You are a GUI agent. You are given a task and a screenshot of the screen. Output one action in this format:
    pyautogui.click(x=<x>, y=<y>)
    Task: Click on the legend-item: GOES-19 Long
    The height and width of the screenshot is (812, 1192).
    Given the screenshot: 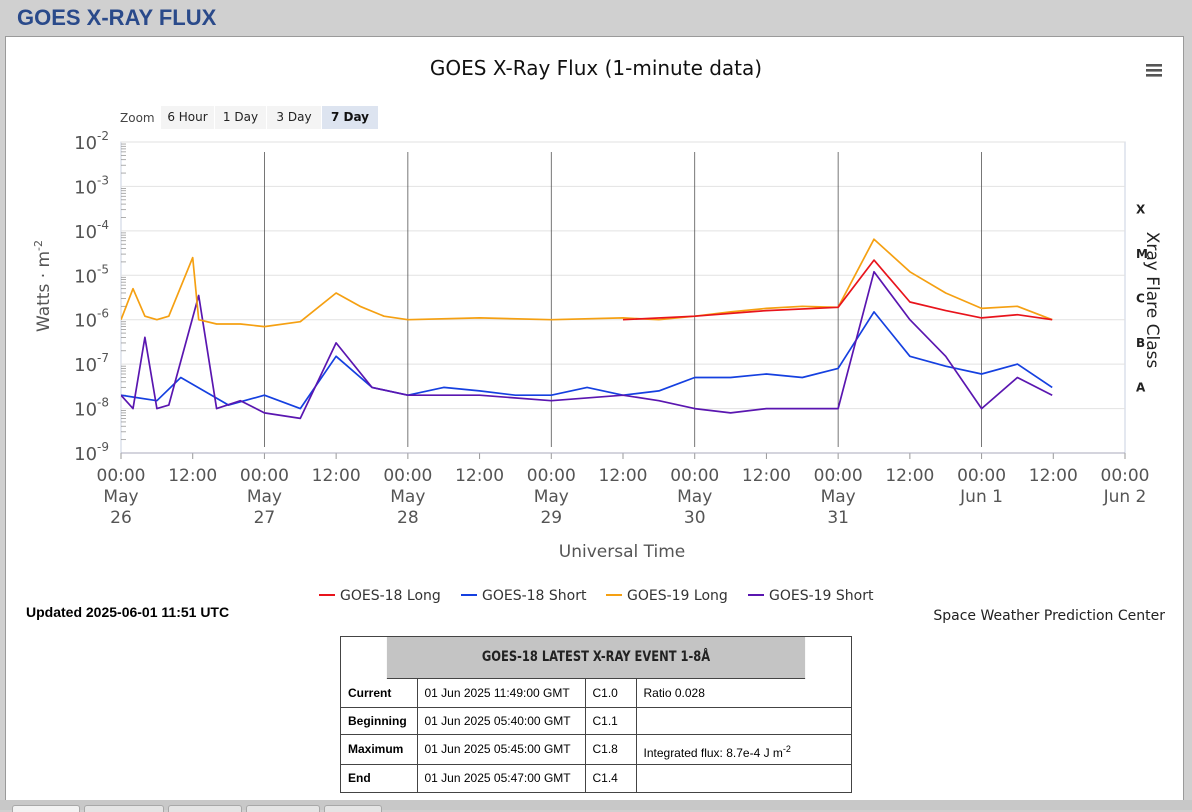 What is the action you would take?
    pyautogui.click(x=667, y=596)
    